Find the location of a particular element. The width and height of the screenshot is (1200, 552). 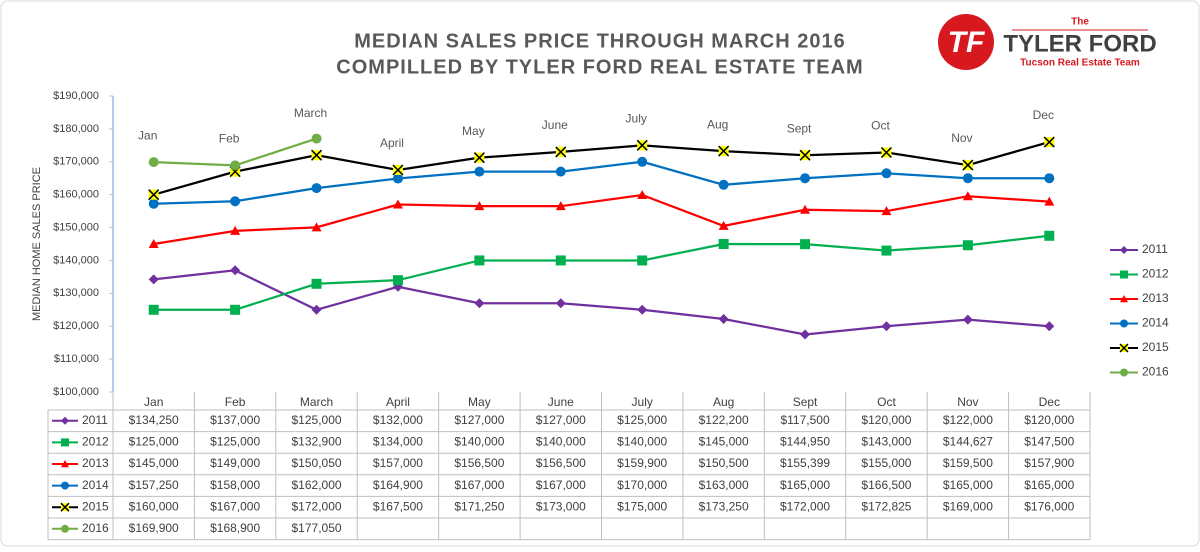

legend-label: 2014 is located at coordinates (1155, 323).